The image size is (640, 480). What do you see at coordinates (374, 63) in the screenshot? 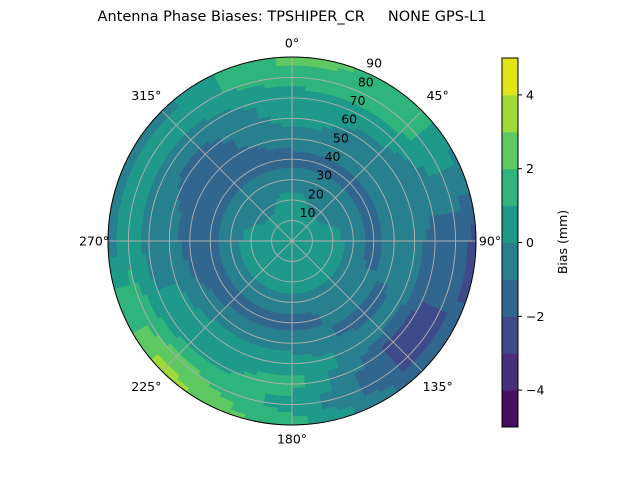
I see `radial-tick-label: 90` at bounding box center [374, 63].